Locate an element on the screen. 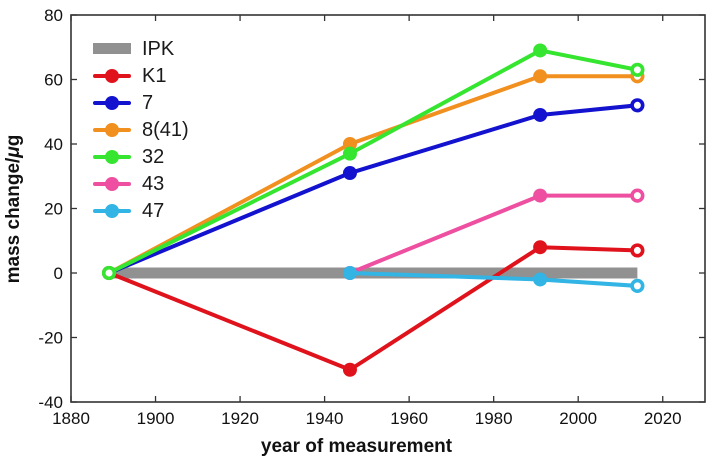 This screenshot has height=465, width=713. legend-label: 32 is located at coordinates (153, 156).